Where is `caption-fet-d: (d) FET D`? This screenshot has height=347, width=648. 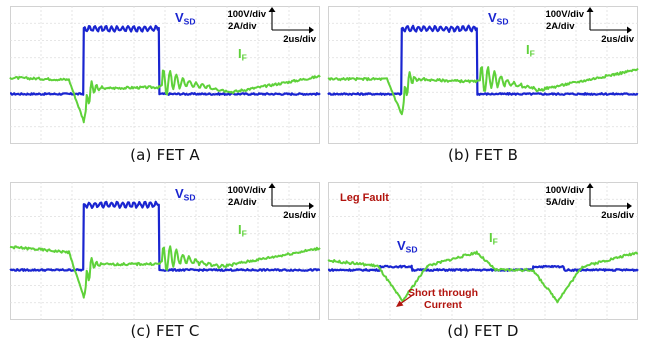 caption-fet-d: (d) FET D is located at coordinates (483, 331).